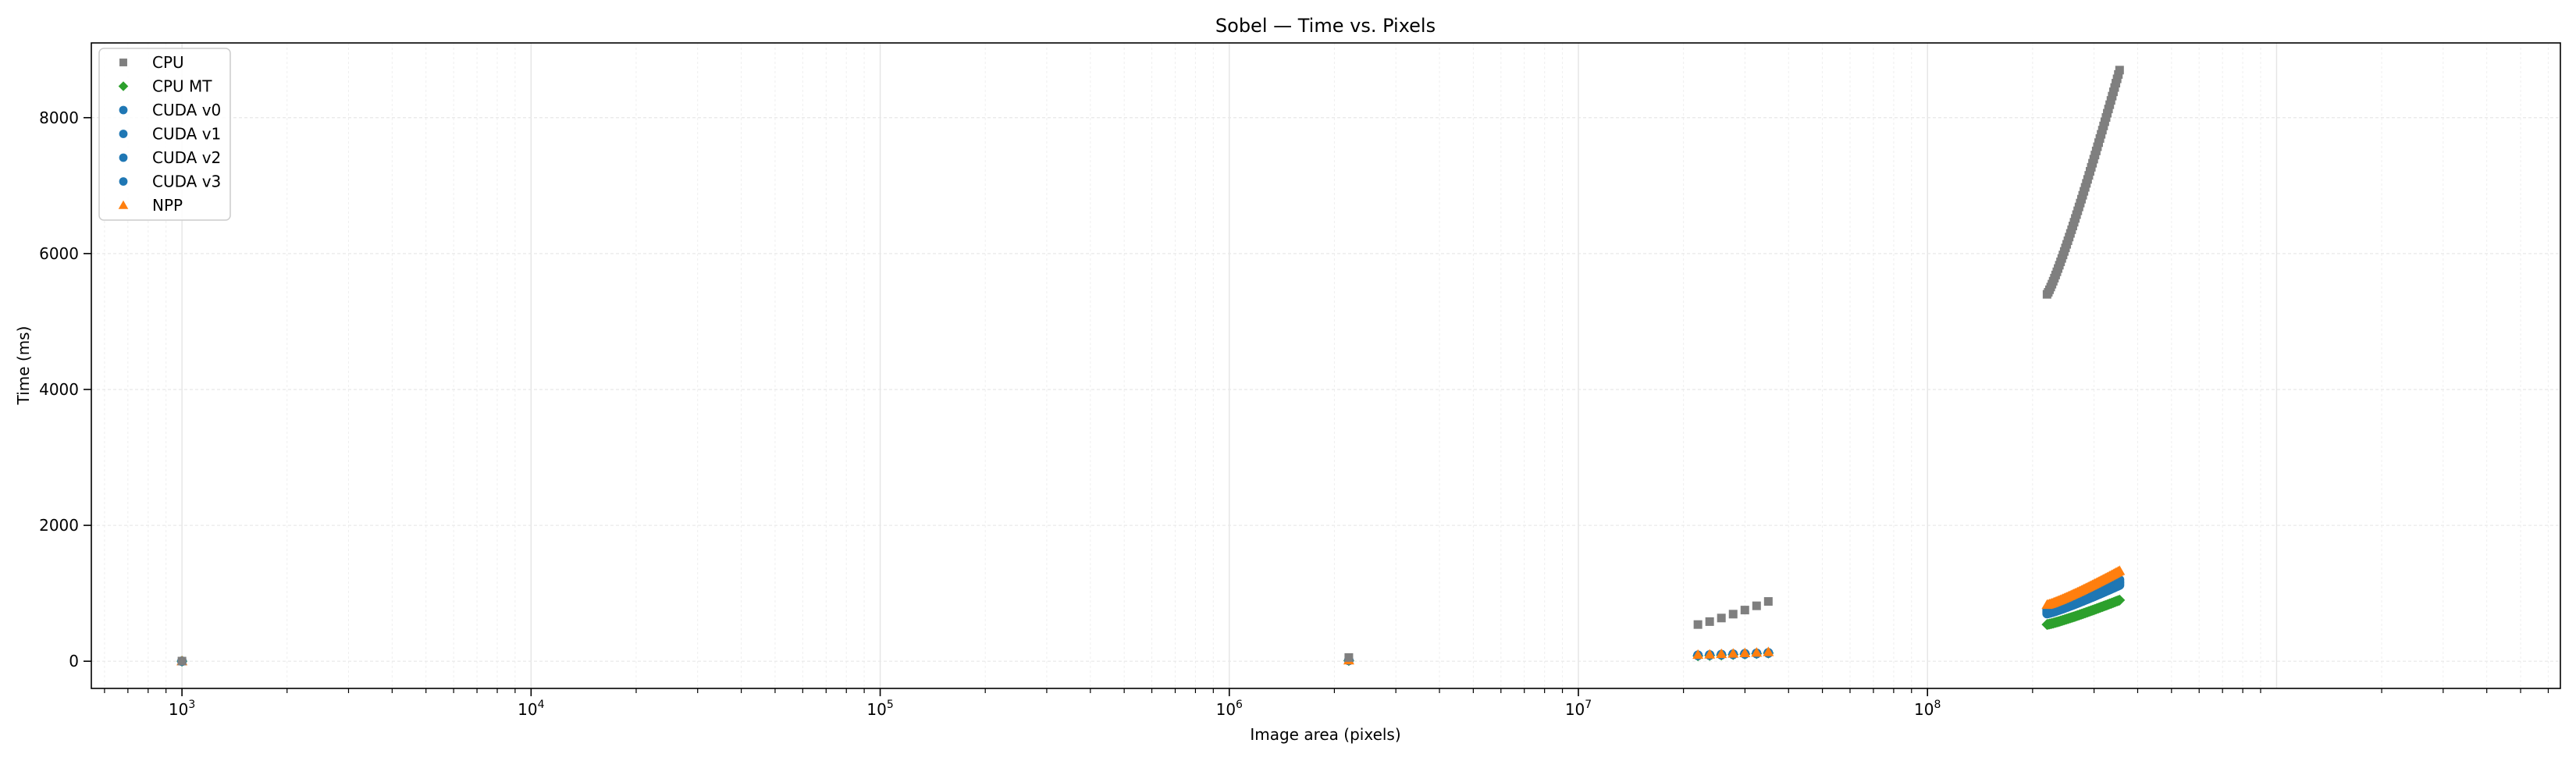 The height and width of the screenshot is (761, 2576). I want to click on x-tick-label-exponent: 8, so click(1938, 705).